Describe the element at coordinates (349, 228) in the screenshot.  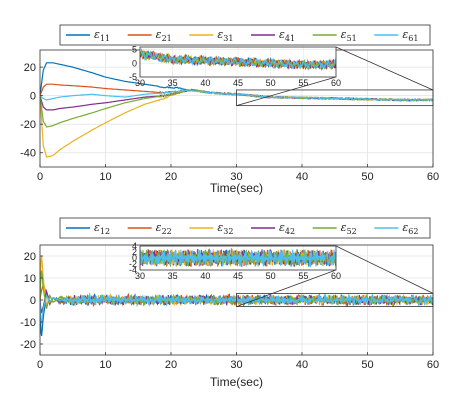
I see `legend-label-52: ε52` at that location.